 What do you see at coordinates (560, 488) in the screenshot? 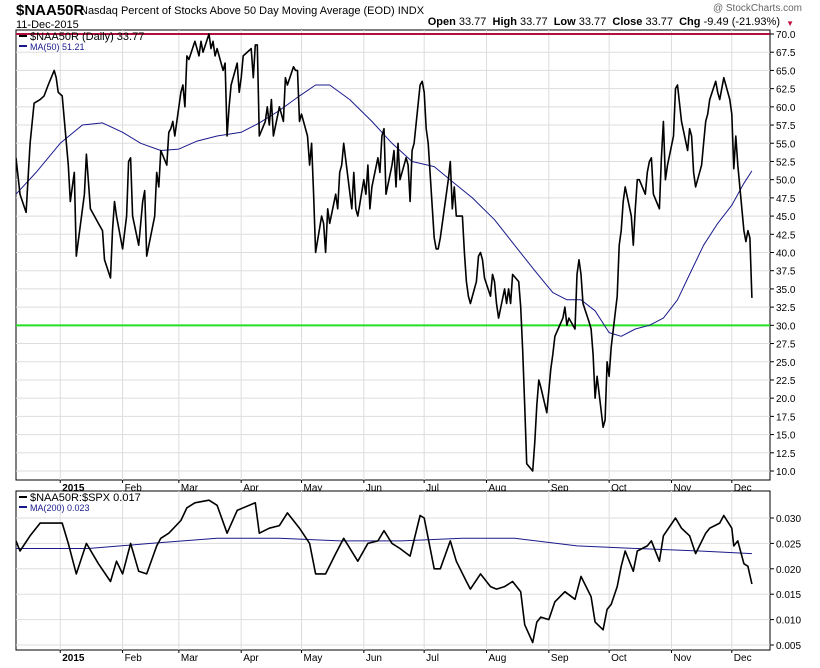
I see `main-x-tick-label: Sep` at bounding box center [560, 488].